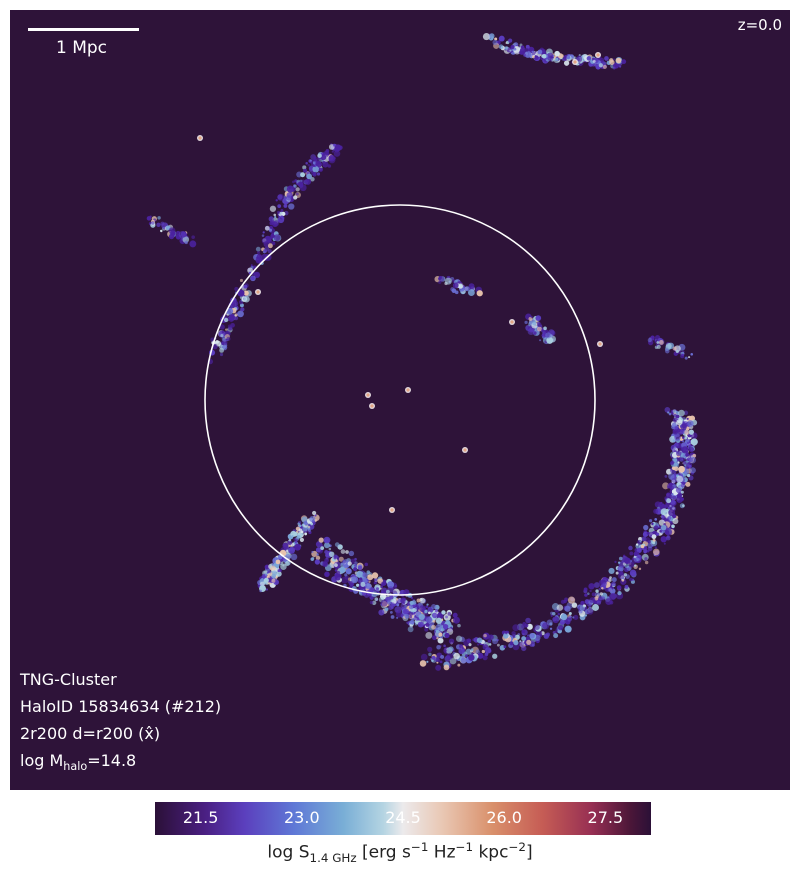 The height and width of the screenshot is (873, 800). Describe the element at coordinates (504, 817) in the screenshot. I see `colorbar-tick: 26.0` at that location.